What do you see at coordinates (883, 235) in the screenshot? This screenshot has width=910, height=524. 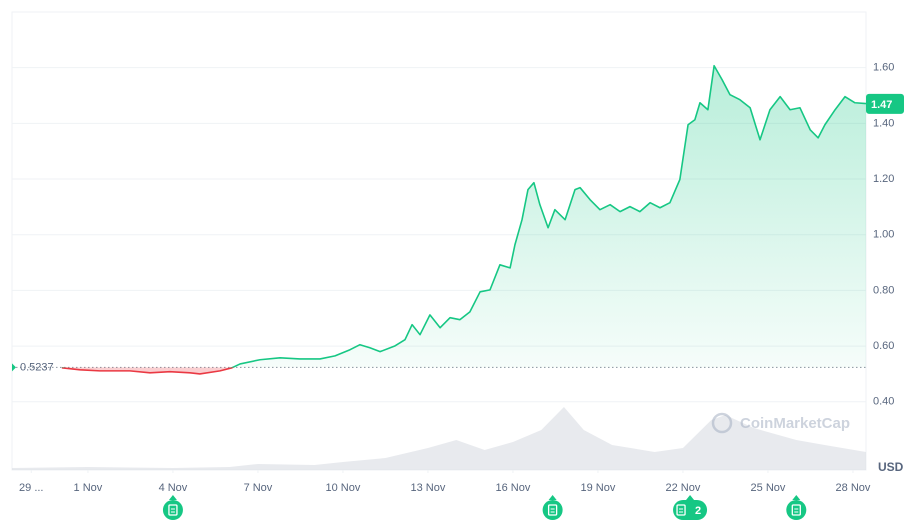 I see `y-tick-label: 1.00` at bounding box center [883, 235].